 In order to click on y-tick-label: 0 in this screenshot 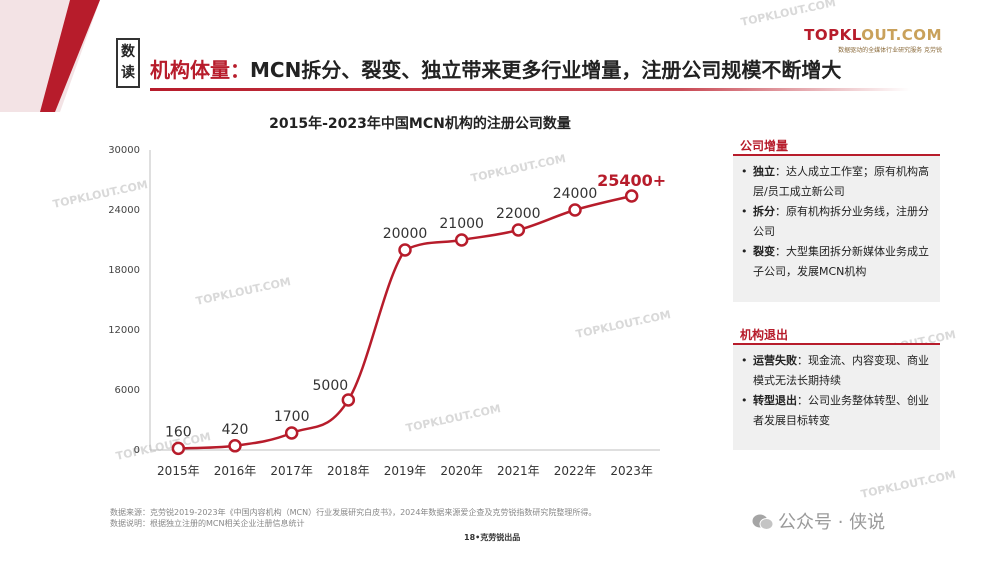, I will do `click(137, 450)`.